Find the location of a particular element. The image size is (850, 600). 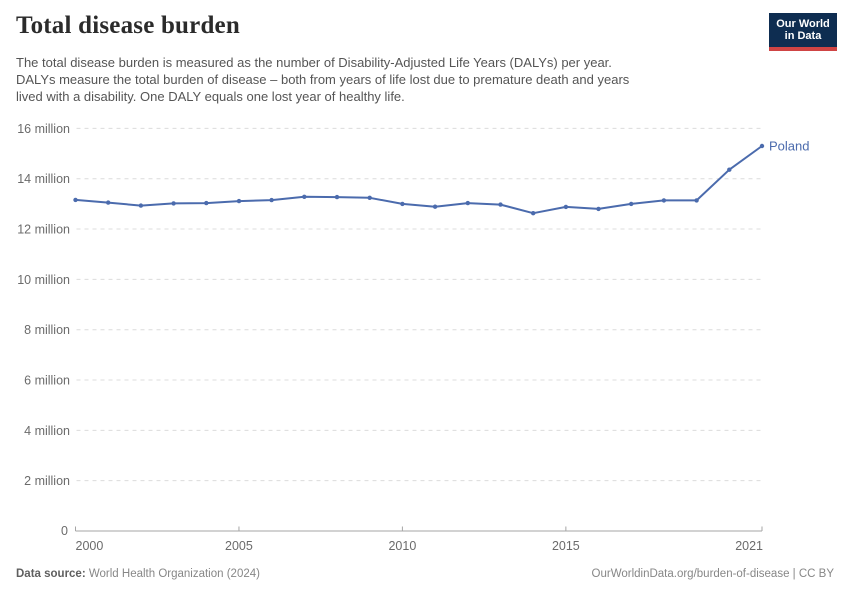

x-axis-tick-label: 2005 is located at coordinates (239, 546).